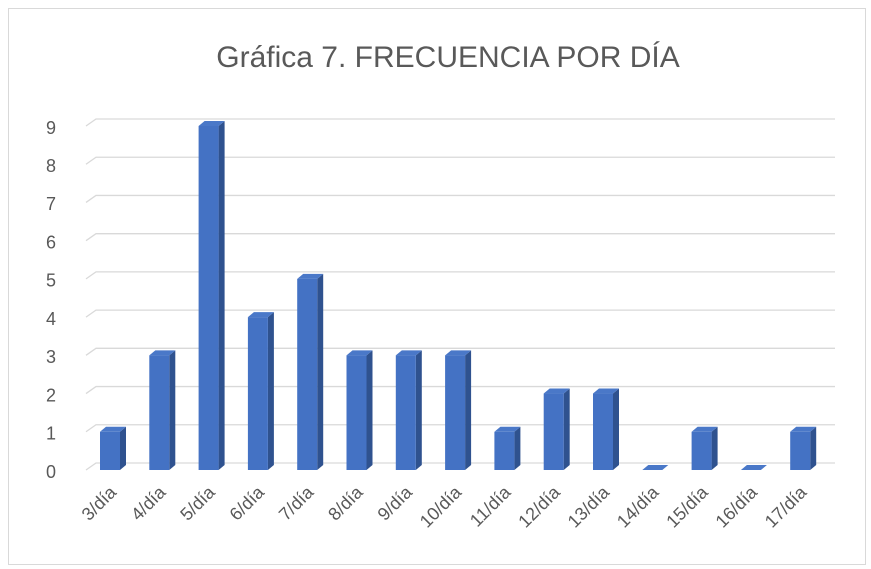 Image resolution: width=871 pixels, height=569 pixels. What do you see at coordinates (51, 434) in the screenshot?
I see `y-tick-label: 1` at bounding box center [51, 434].